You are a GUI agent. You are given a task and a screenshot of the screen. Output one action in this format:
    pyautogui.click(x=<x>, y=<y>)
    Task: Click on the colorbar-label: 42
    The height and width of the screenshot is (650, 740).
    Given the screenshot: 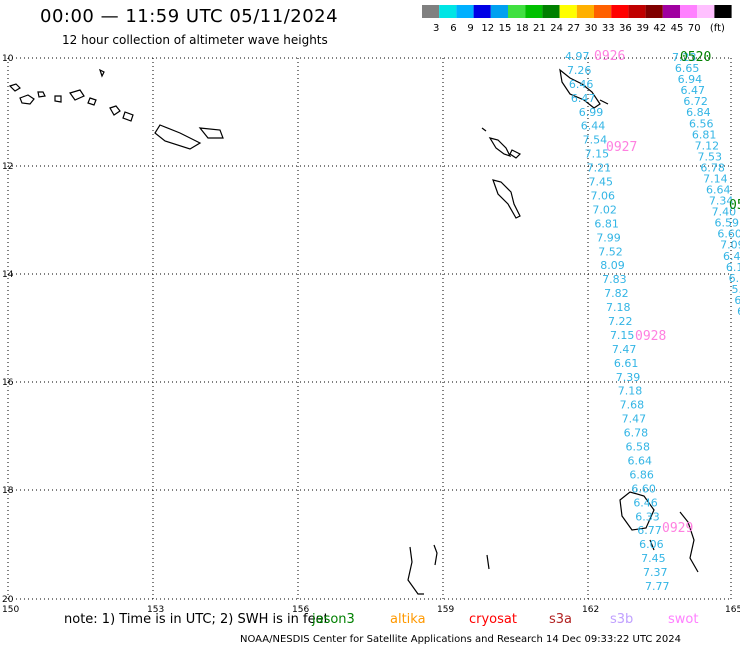 What is the action you would take?
    pyautogui.click(x=659, y=28)
    